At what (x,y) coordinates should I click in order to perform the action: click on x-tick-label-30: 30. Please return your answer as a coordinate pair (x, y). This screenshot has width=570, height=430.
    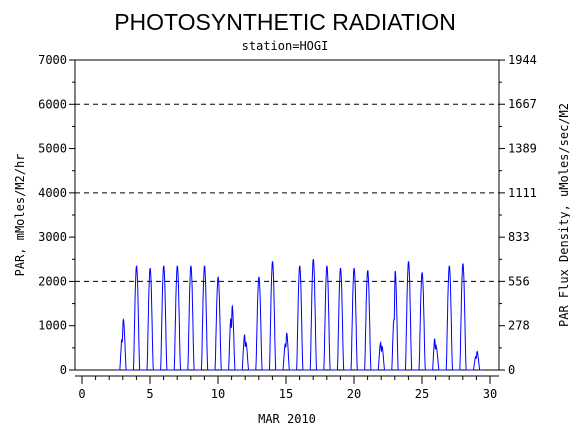
    Looking at the image, I should click on (490, 394).